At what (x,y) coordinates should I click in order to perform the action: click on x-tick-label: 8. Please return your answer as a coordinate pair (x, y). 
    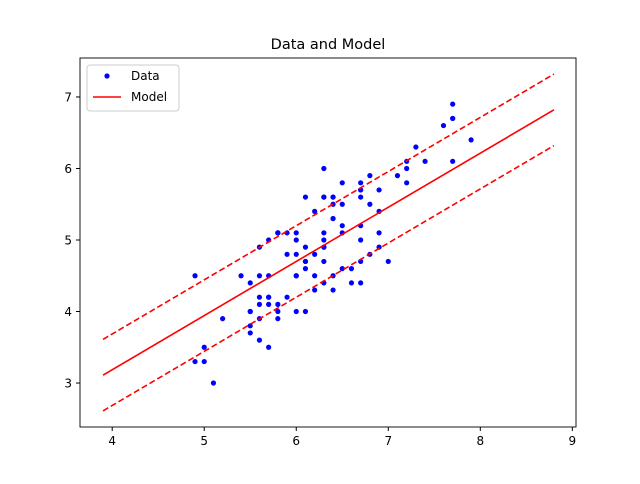
    Looking at the image, I should click on (480, 441).